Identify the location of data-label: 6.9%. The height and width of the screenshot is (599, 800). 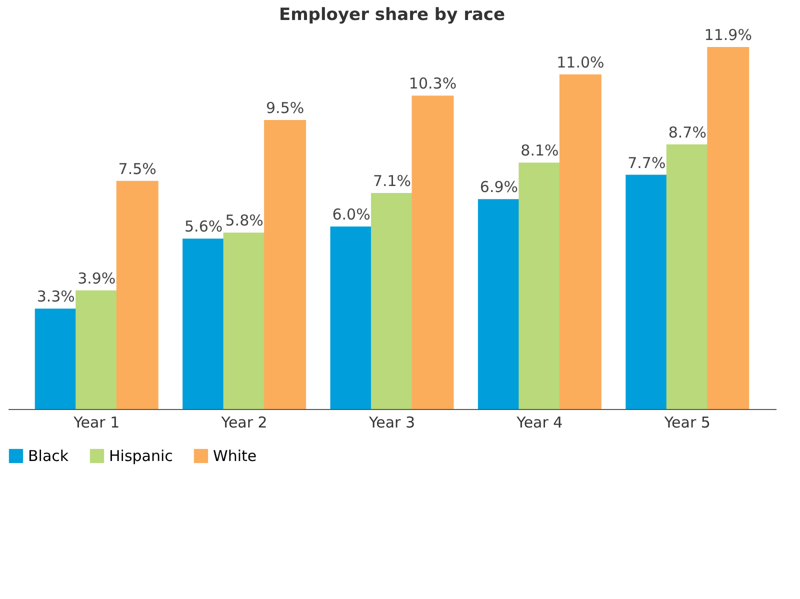
(499, 187).